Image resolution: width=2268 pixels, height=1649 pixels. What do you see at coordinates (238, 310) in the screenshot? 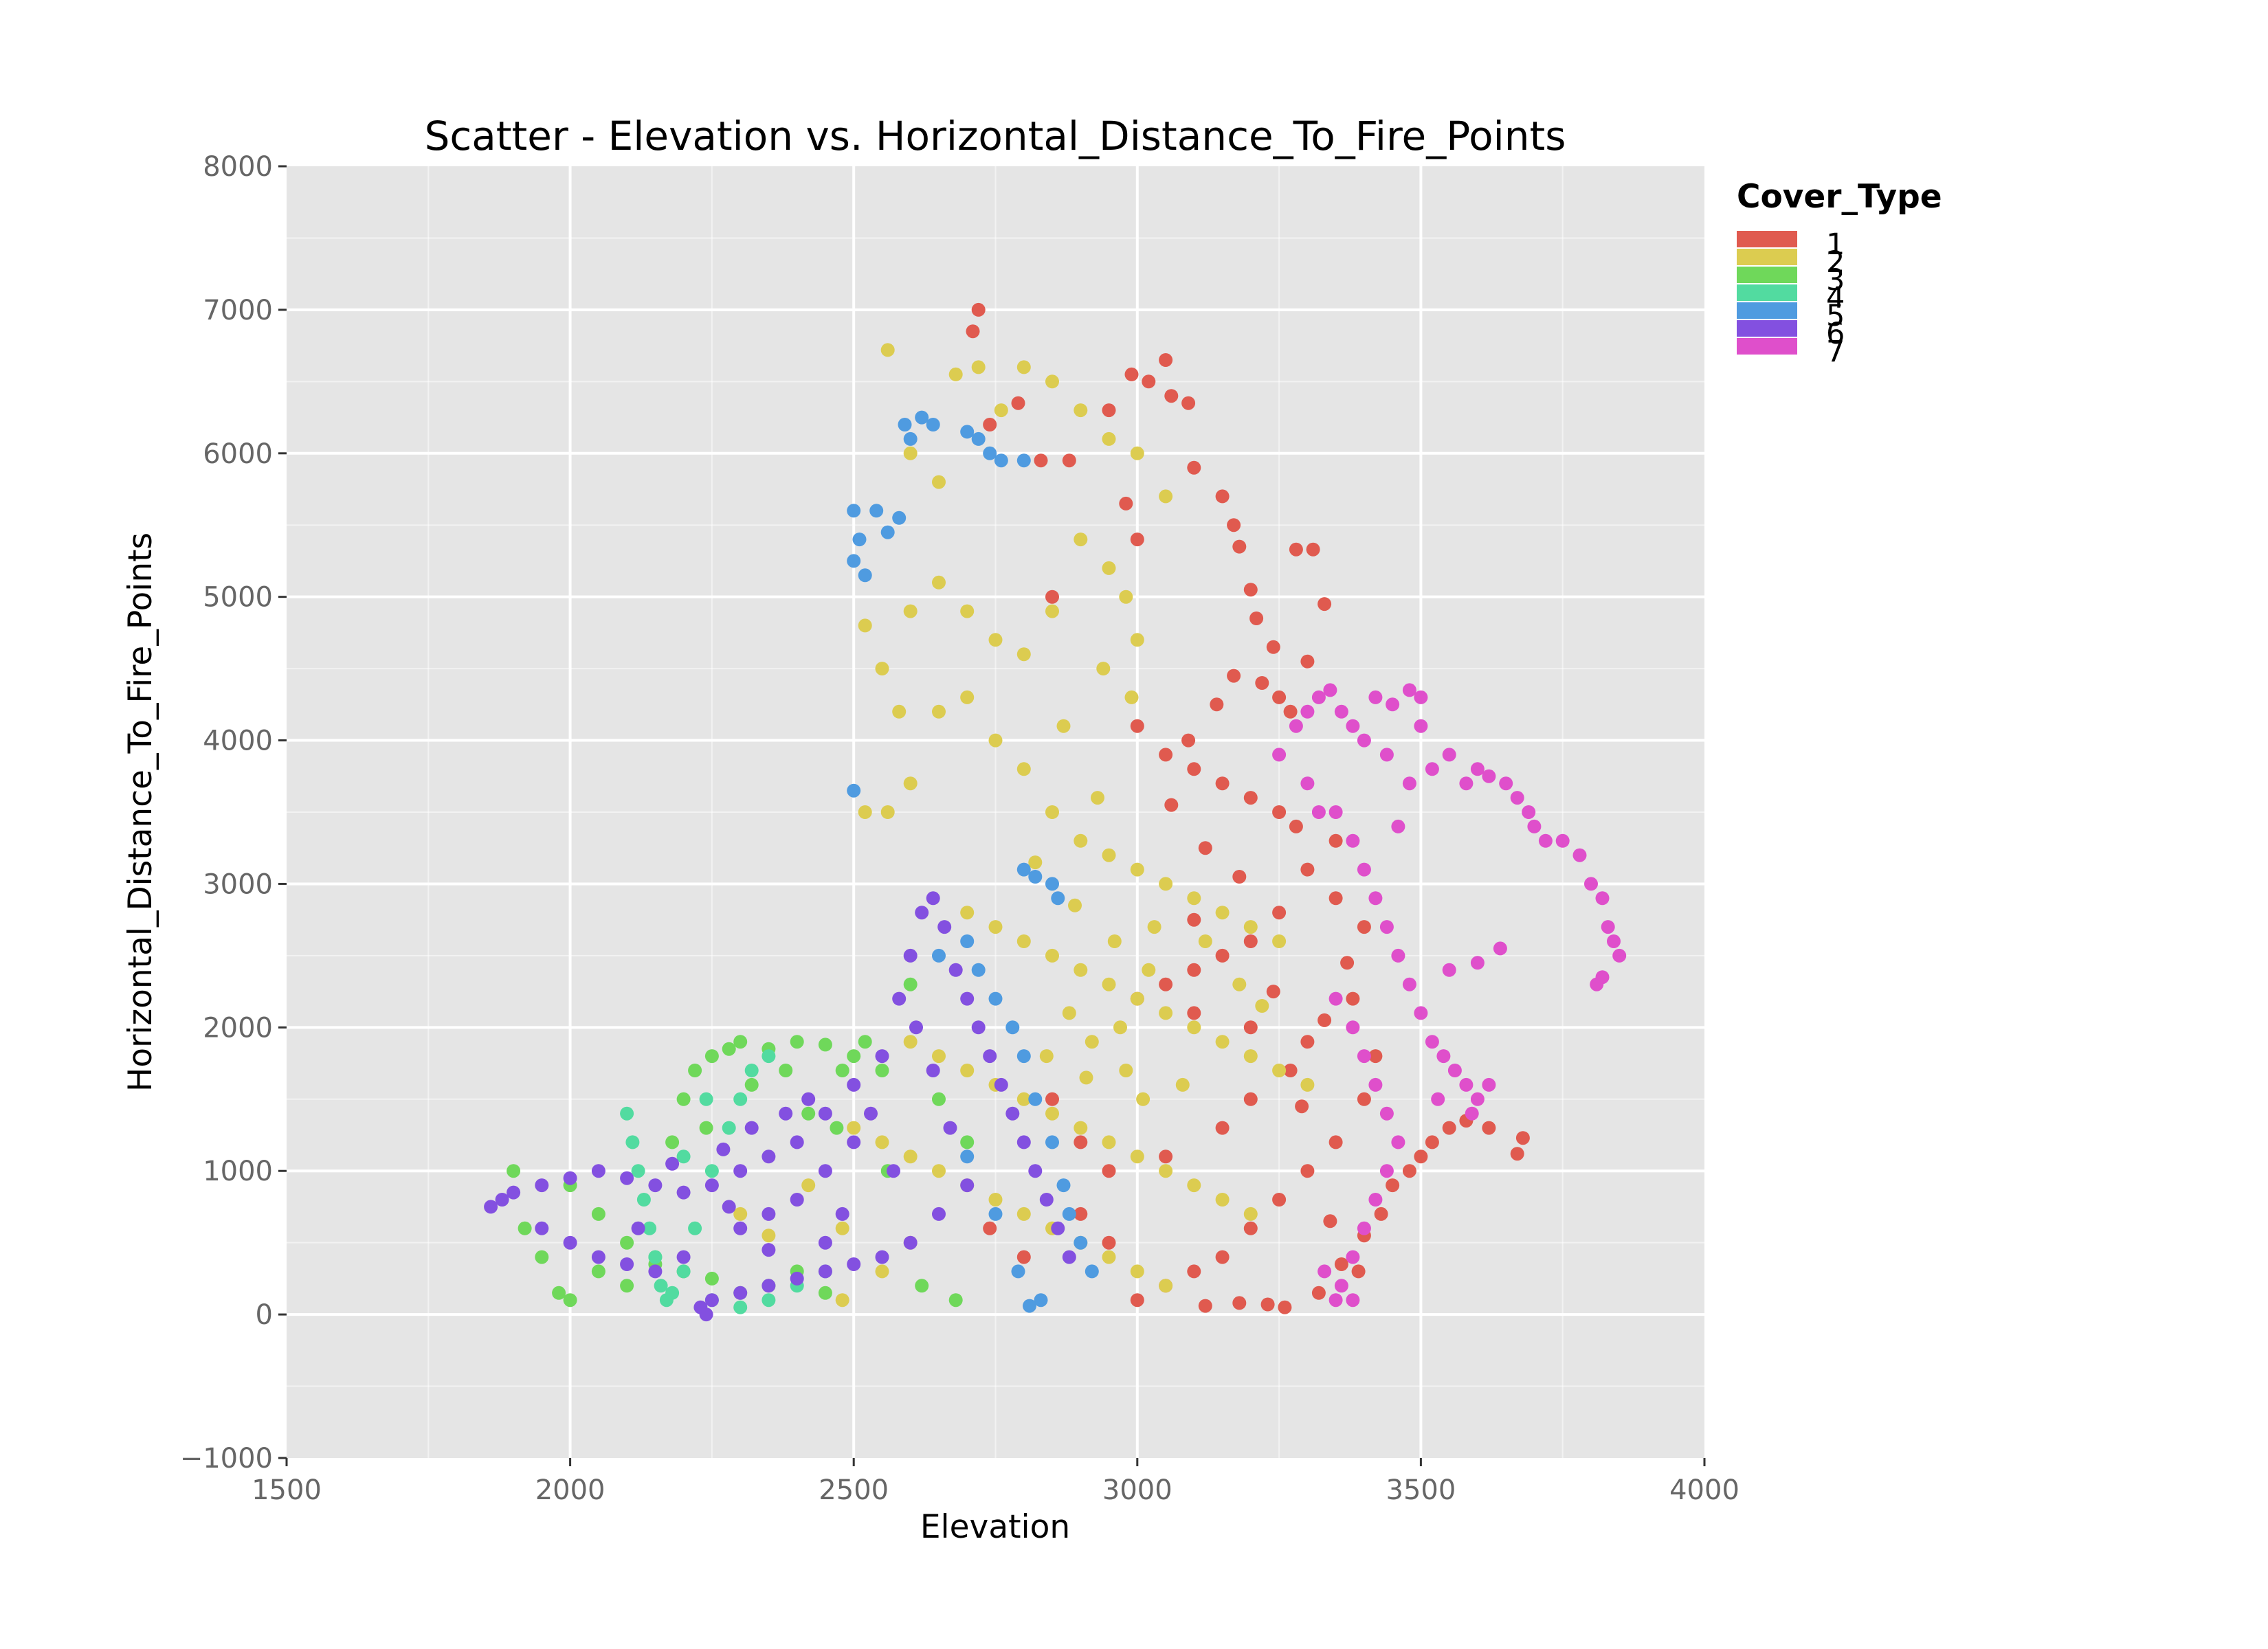
I see `y-tick-label: 7000` at bounding box center [238, 310].